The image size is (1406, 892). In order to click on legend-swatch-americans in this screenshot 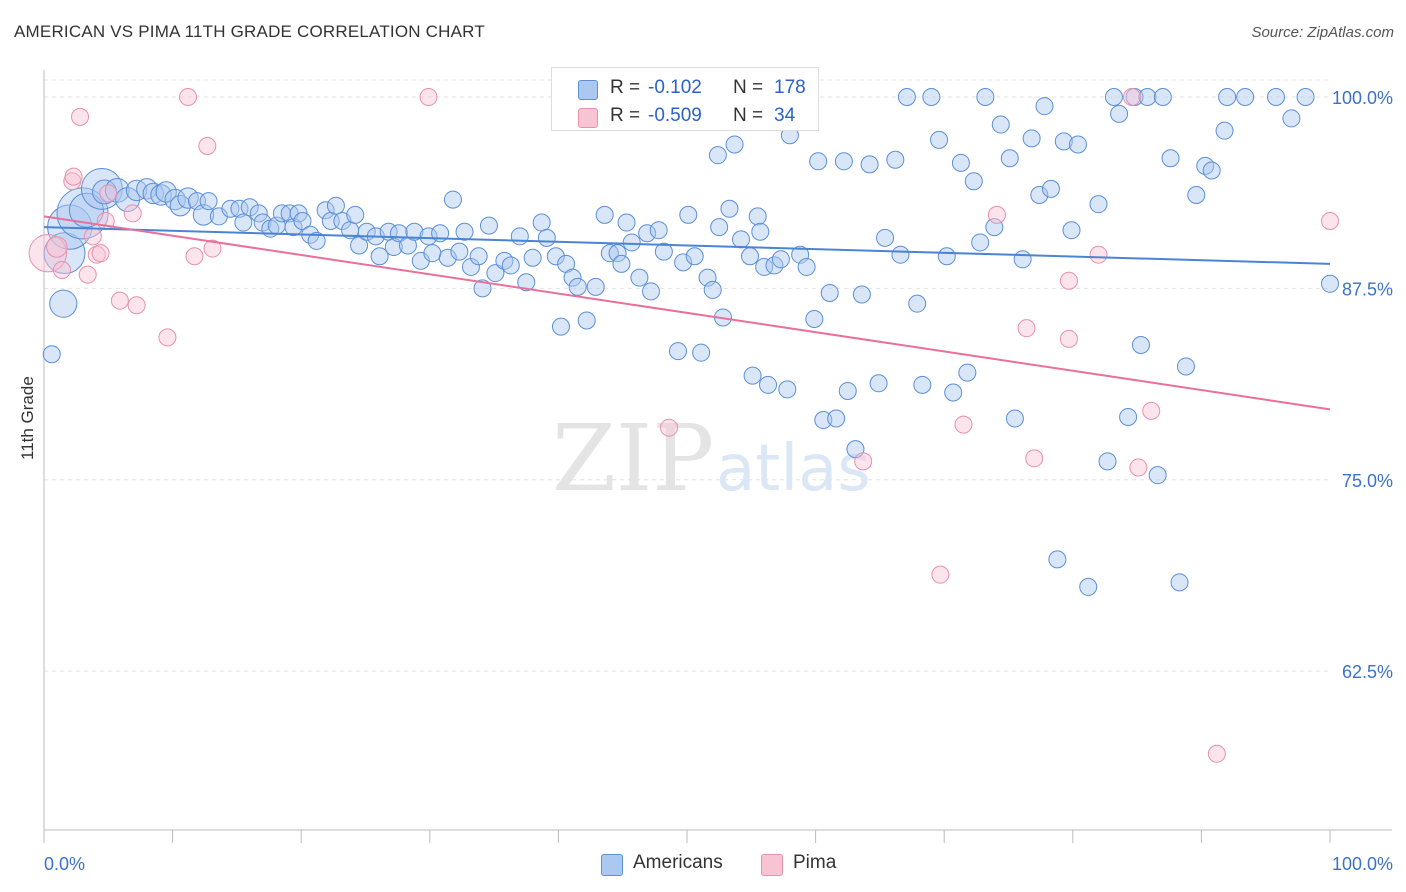, I will do `click(588, 90)`.